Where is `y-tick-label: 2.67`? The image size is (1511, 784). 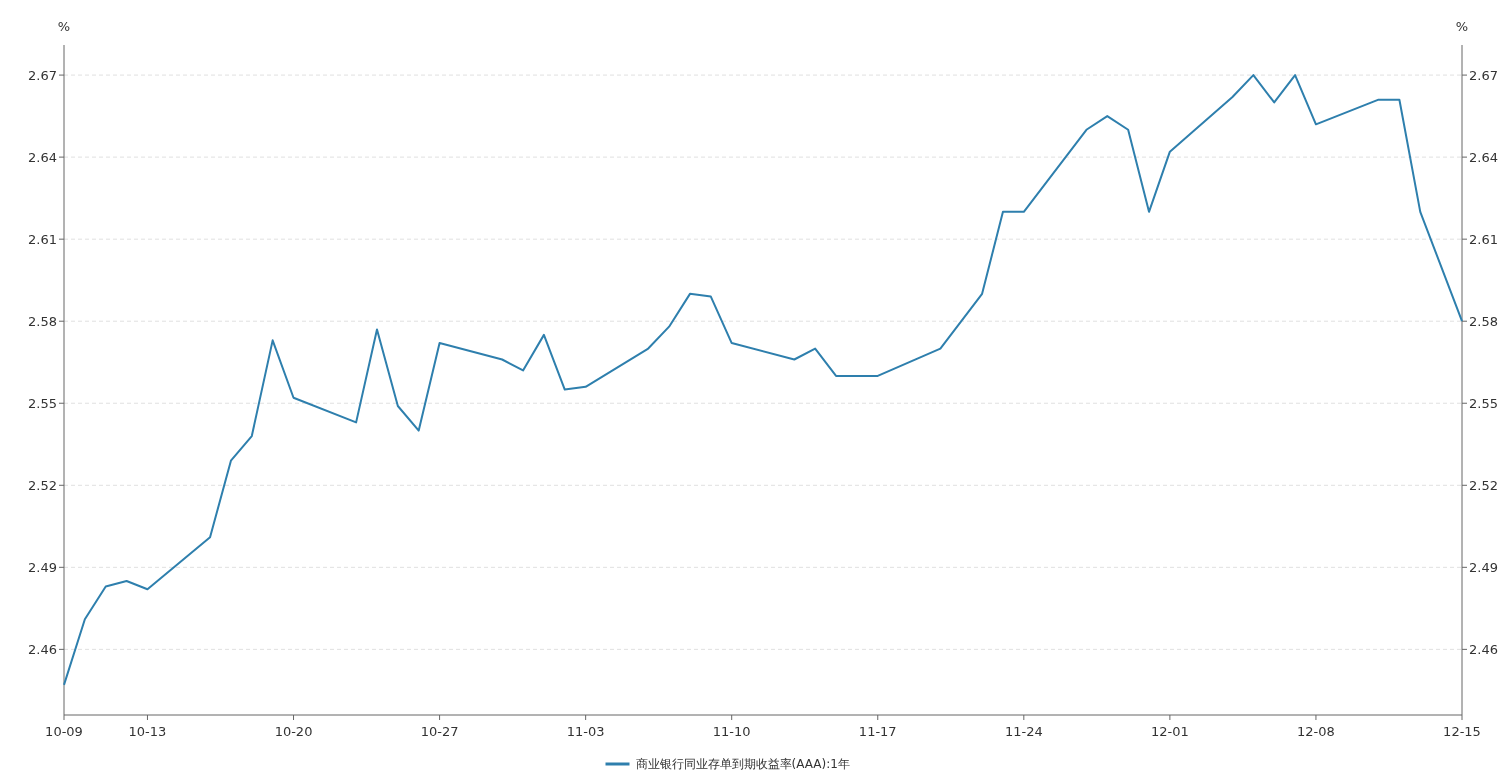 y-tick-label: 2.67 is located at coordinates (42, 75).